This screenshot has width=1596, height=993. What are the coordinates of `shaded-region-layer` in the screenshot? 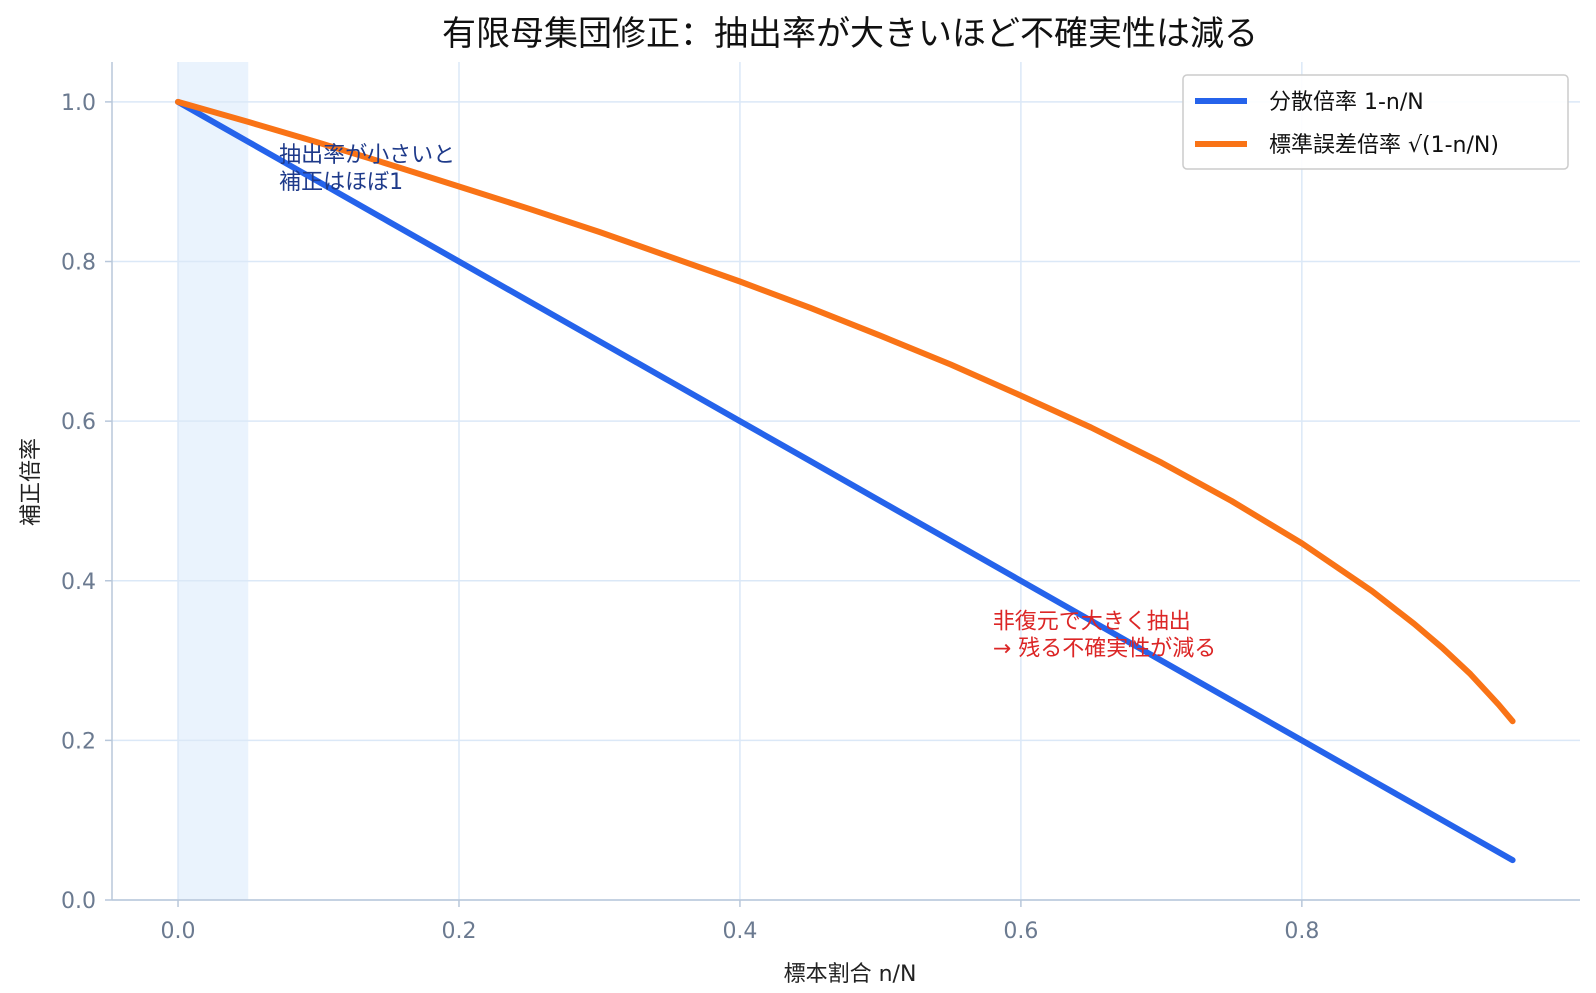 It's located at (213, 481).